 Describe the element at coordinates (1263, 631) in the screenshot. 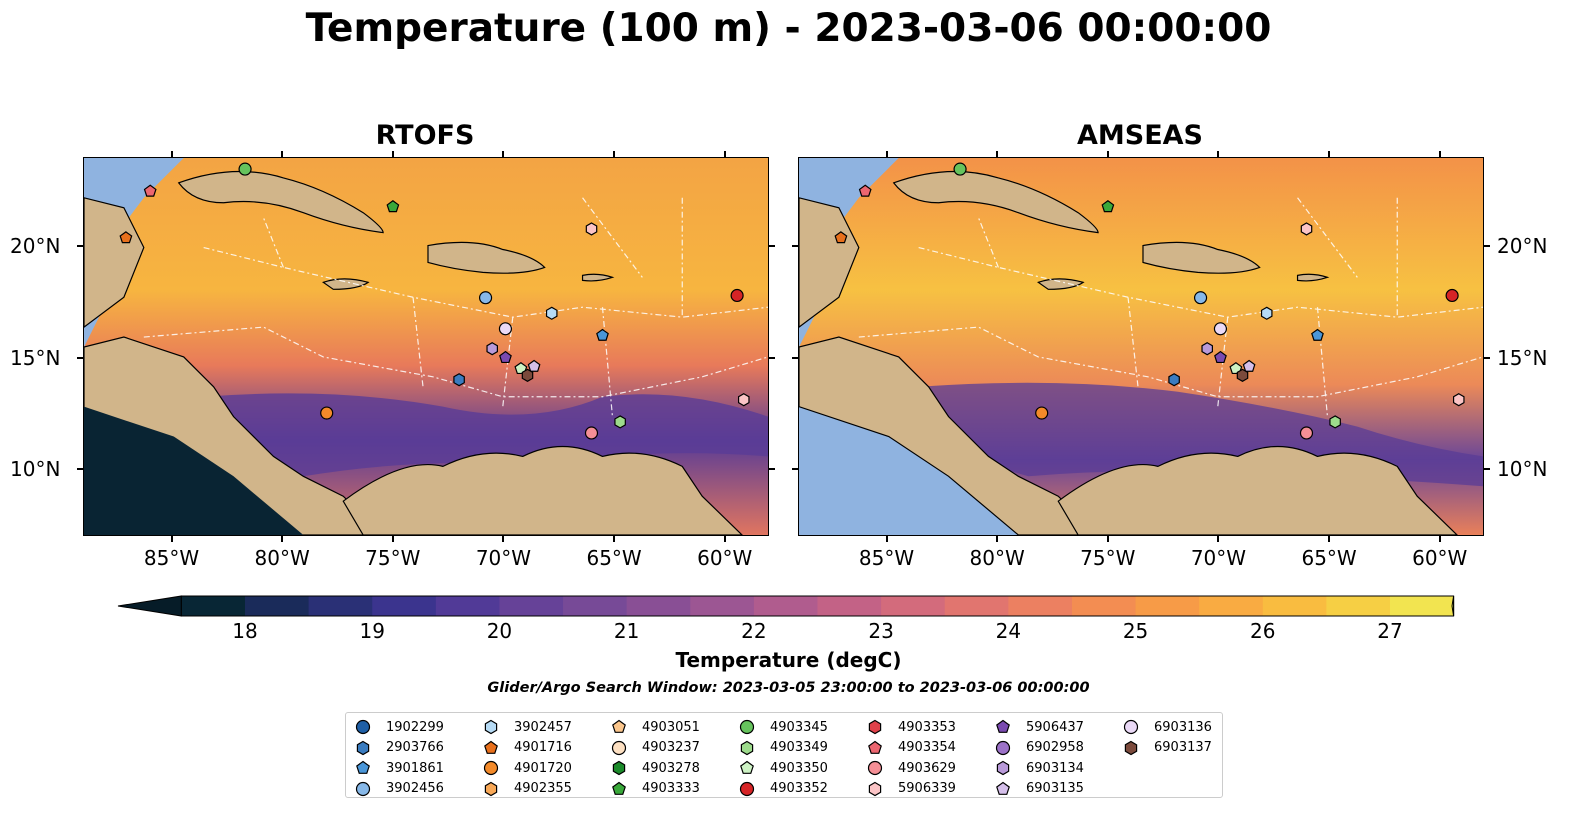

I see `colorbar-tick-label: 26` at that location.